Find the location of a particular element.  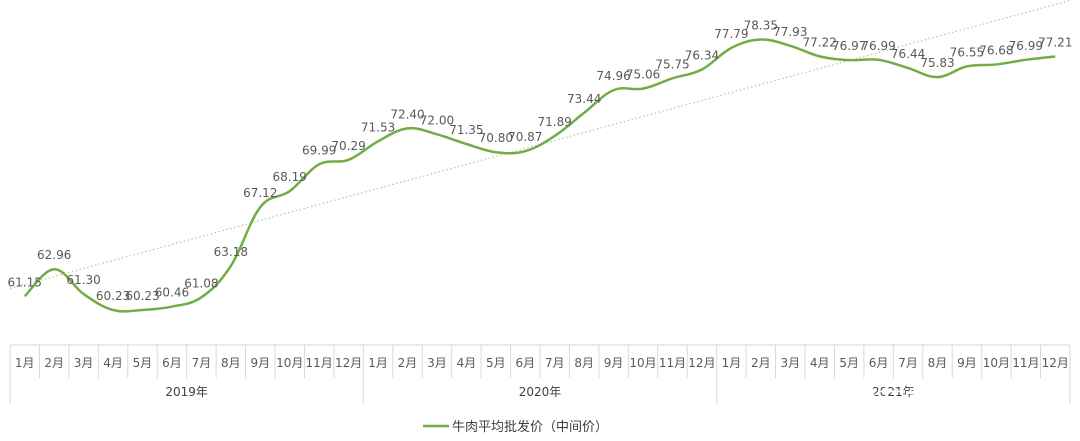

data-label: 61.08 is located at coordinates (201, 283).